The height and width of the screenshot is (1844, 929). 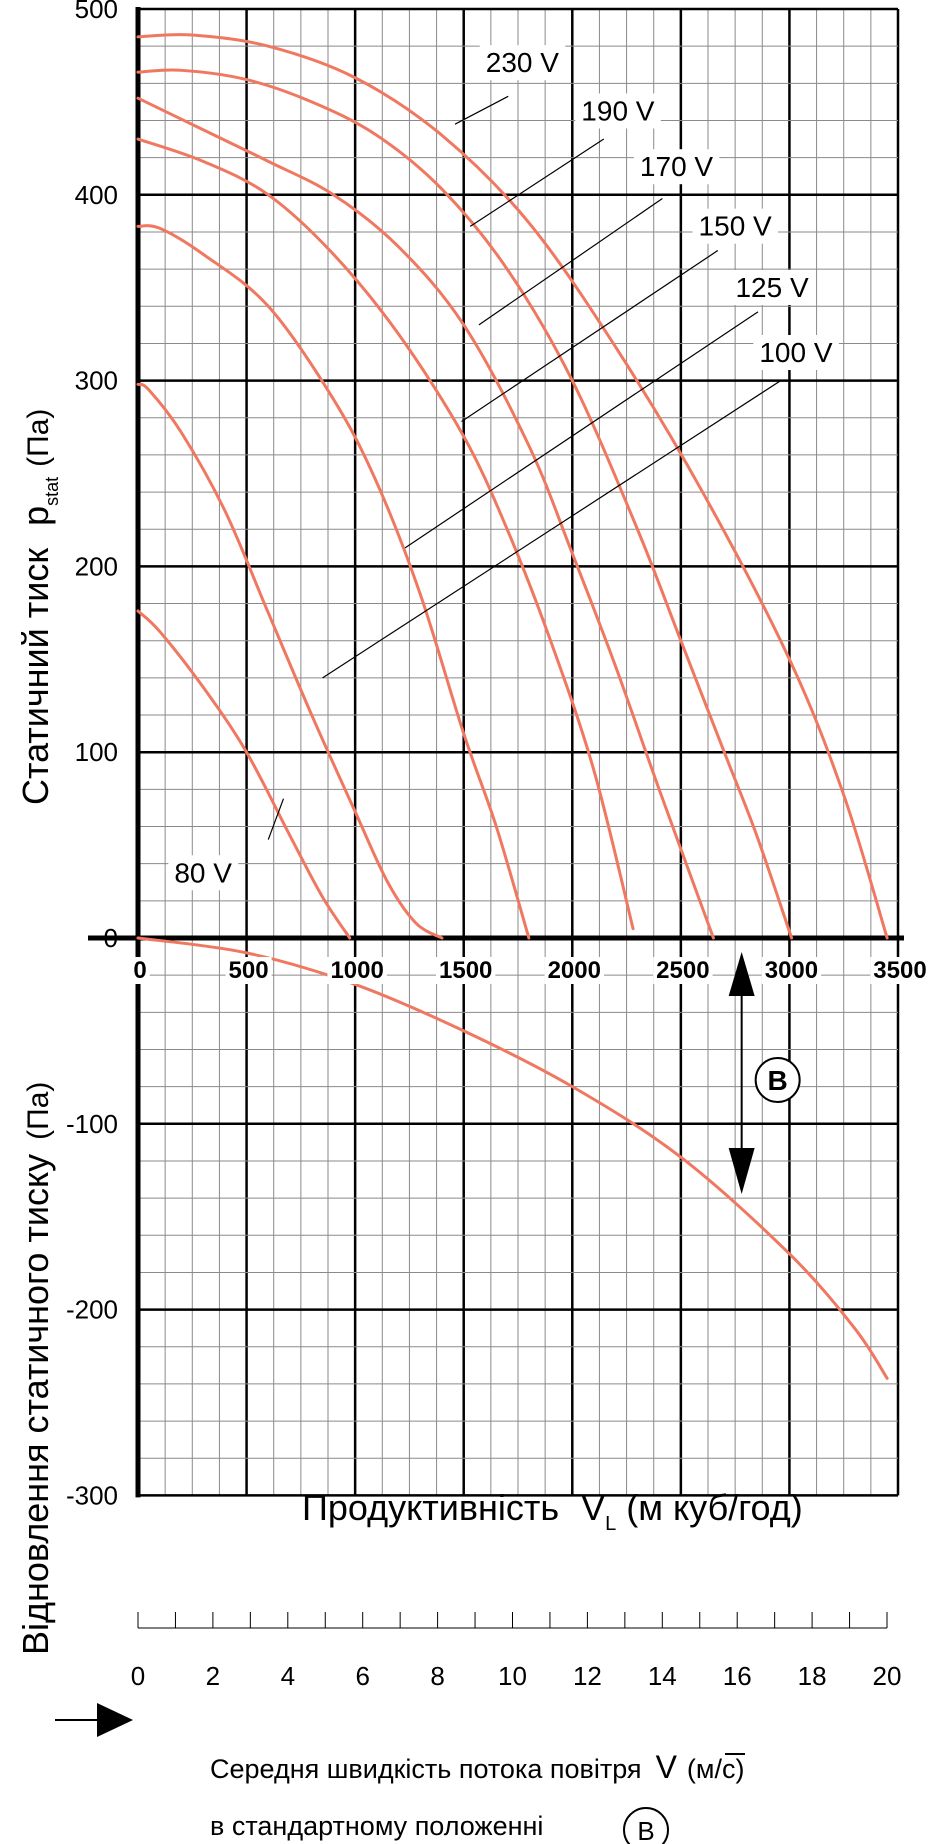 What do you see at coordinates (645, 1830) in the screenshot?
I see `legend-note-circle-label: B` at bounding box center [645, 1830].